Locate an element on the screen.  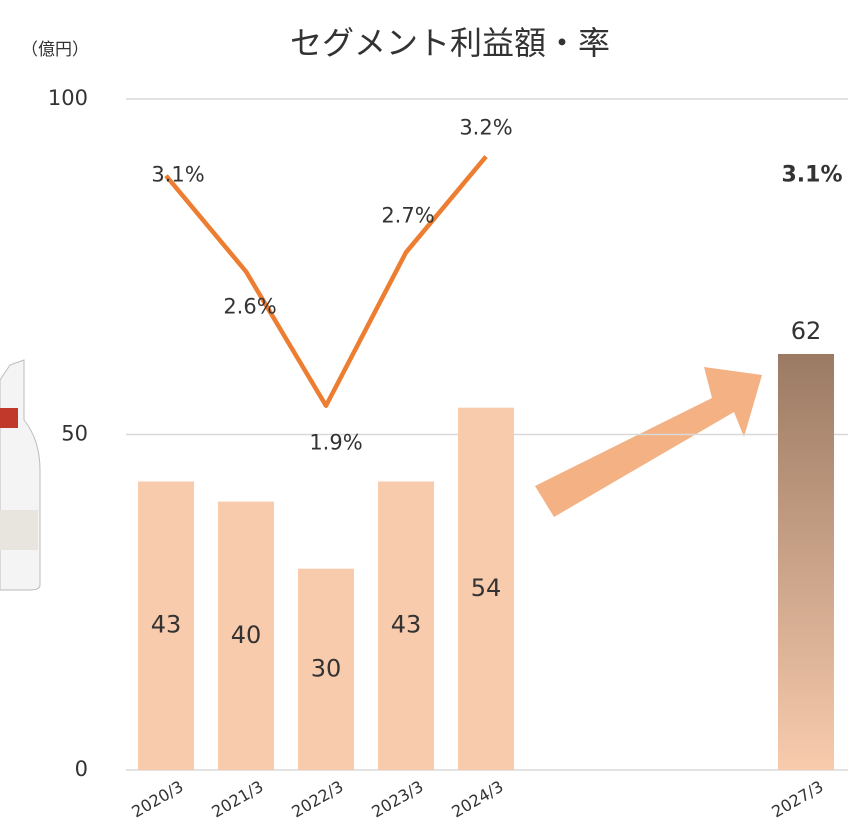
chart-title: セグメント利益額・率 is located at coordinates (450, 43).